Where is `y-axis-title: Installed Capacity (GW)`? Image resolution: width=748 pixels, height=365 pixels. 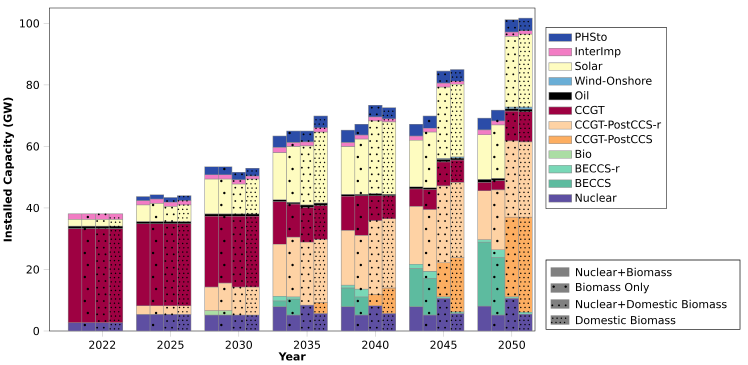
y-axis-title: Installed Capacity (GW) is located at coordinates (8, 170).